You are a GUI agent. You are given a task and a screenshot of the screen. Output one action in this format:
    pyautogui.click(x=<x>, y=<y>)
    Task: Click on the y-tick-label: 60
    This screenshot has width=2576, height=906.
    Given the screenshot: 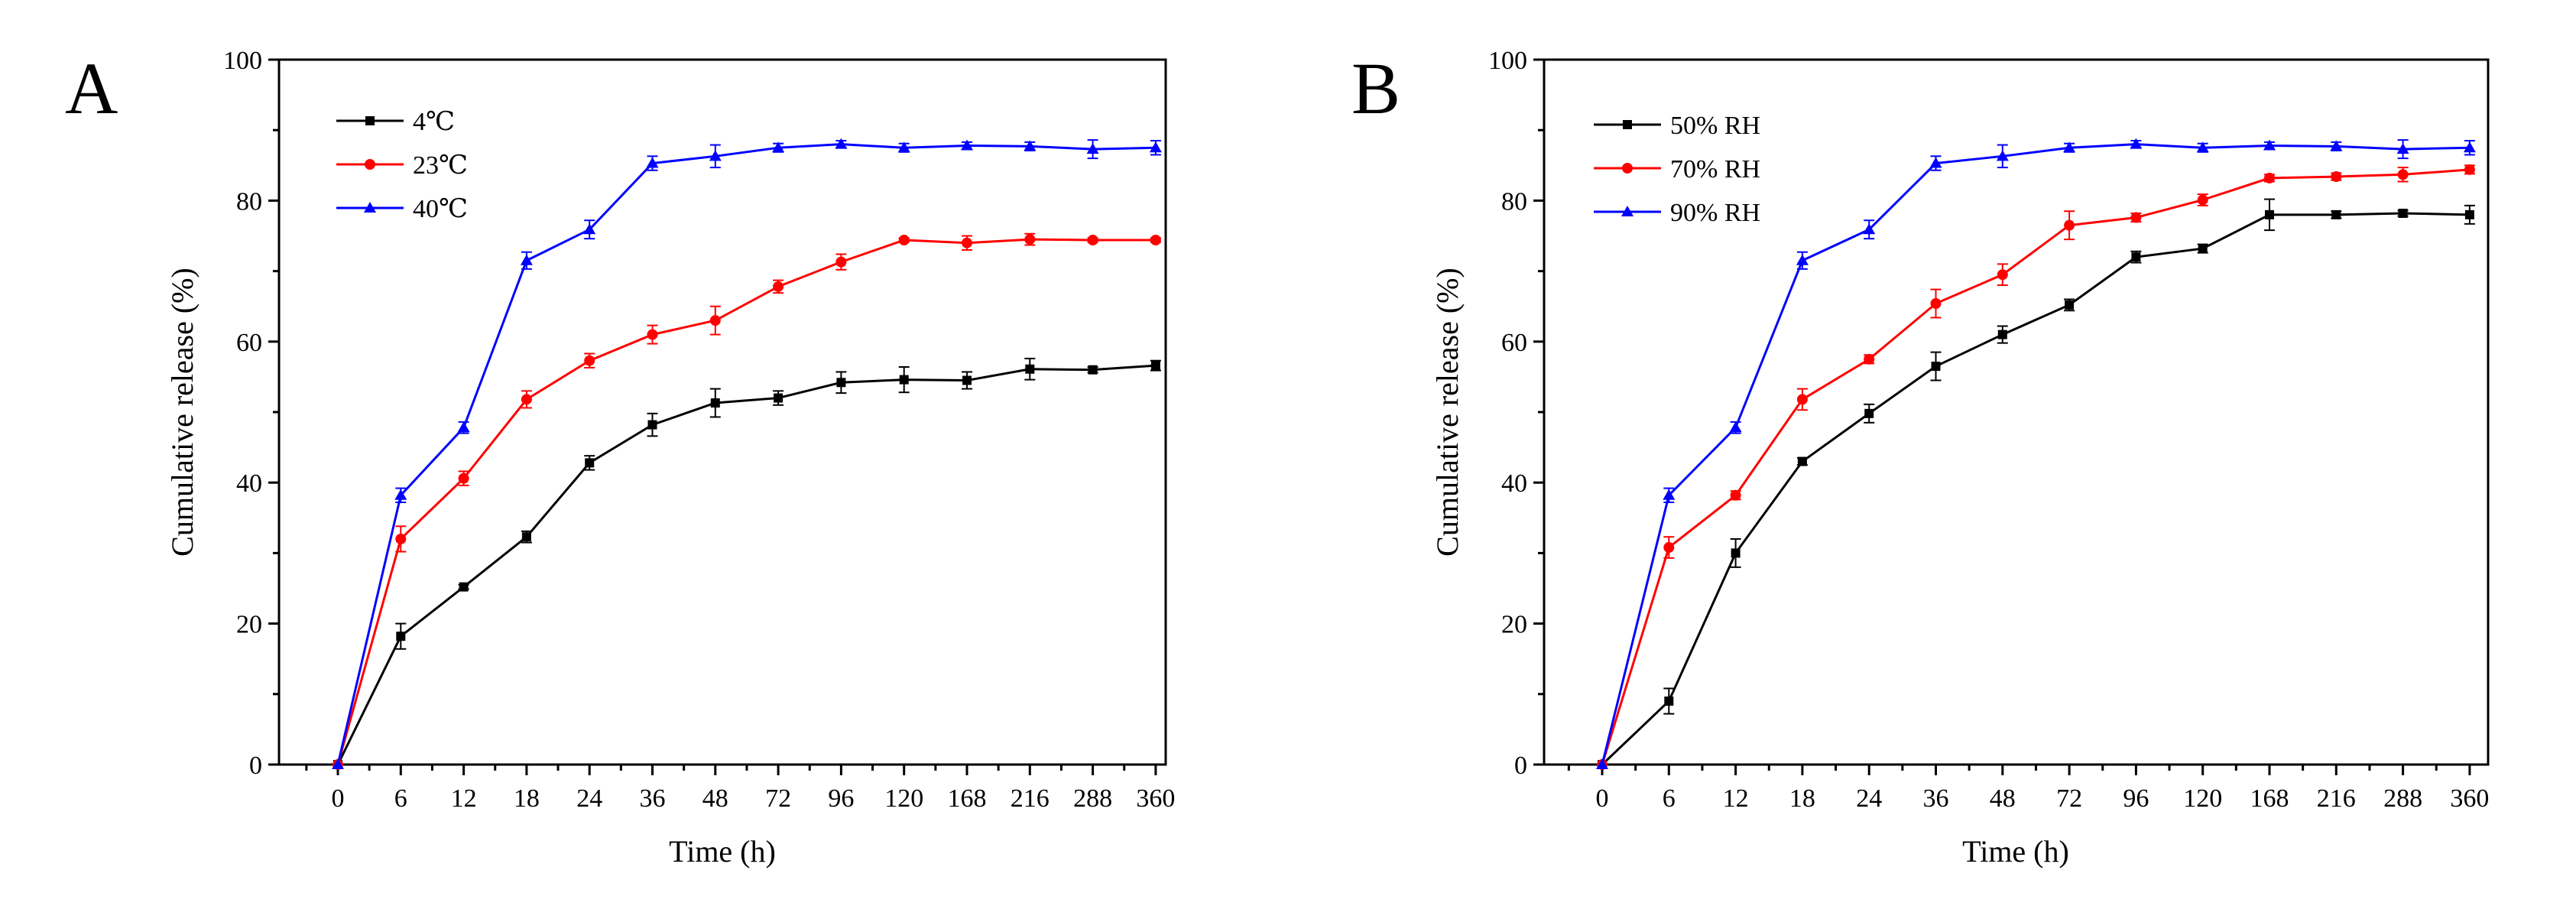 What is the action you would take?
    pyautogui.click(x=1514, y=343)
    